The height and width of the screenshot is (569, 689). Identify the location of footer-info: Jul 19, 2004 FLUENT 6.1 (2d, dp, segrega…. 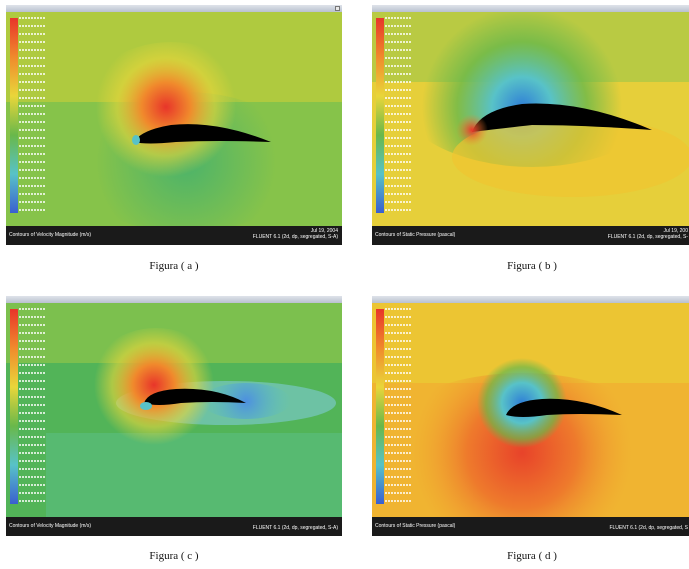
(295, 234).